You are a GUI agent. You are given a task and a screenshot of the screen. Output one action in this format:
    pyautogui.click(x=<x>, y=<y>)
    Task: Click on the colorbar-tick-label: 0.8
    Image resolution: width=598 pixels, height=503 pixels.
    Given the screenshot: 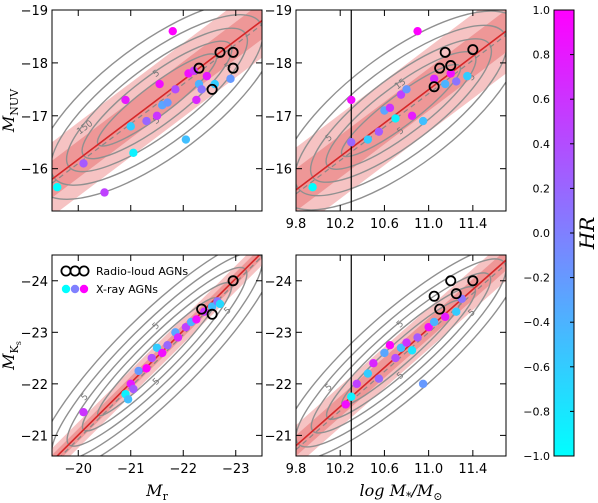 What is the action you would take?
    pyautogui.click(x=542, y=55)
    